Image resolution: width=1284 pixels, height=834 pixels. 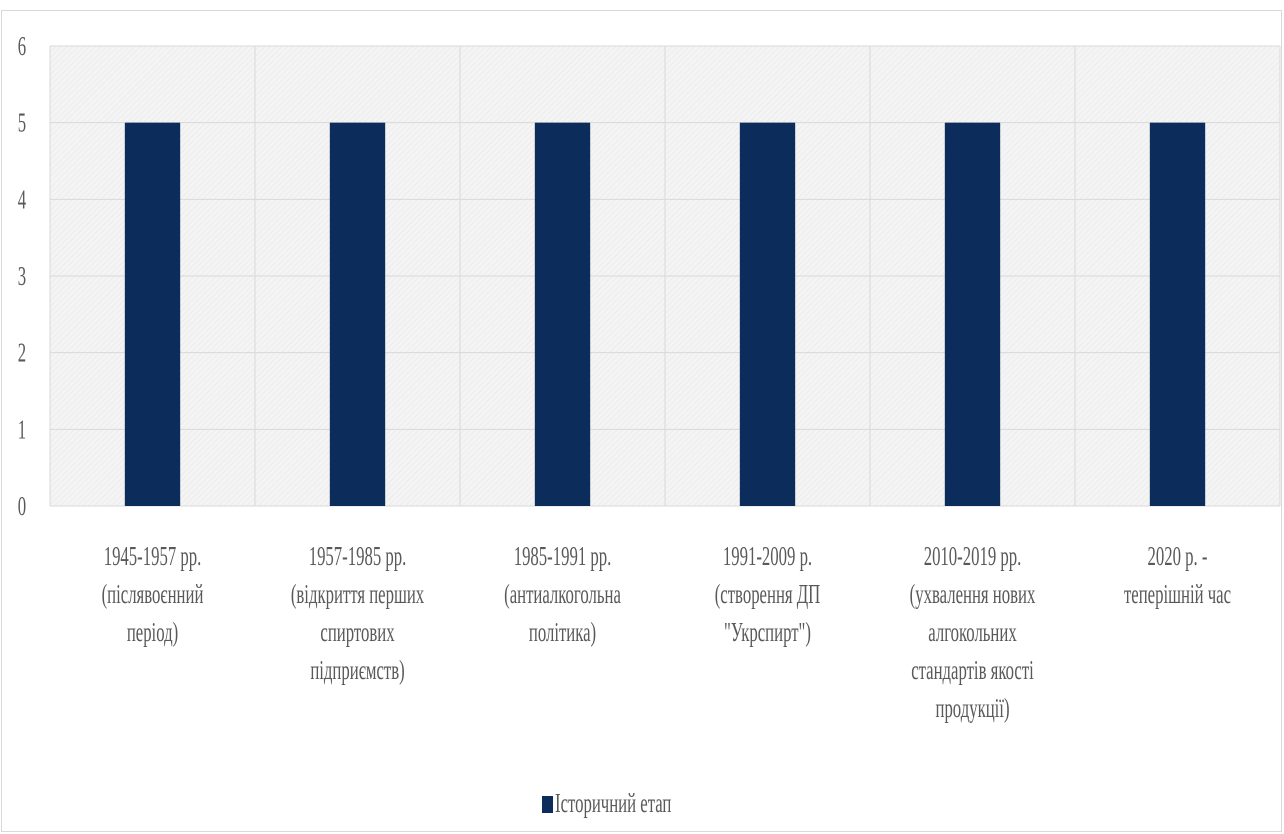 I want to click on x-category-line: 1991-2009 р., so click(x=767, y=556).